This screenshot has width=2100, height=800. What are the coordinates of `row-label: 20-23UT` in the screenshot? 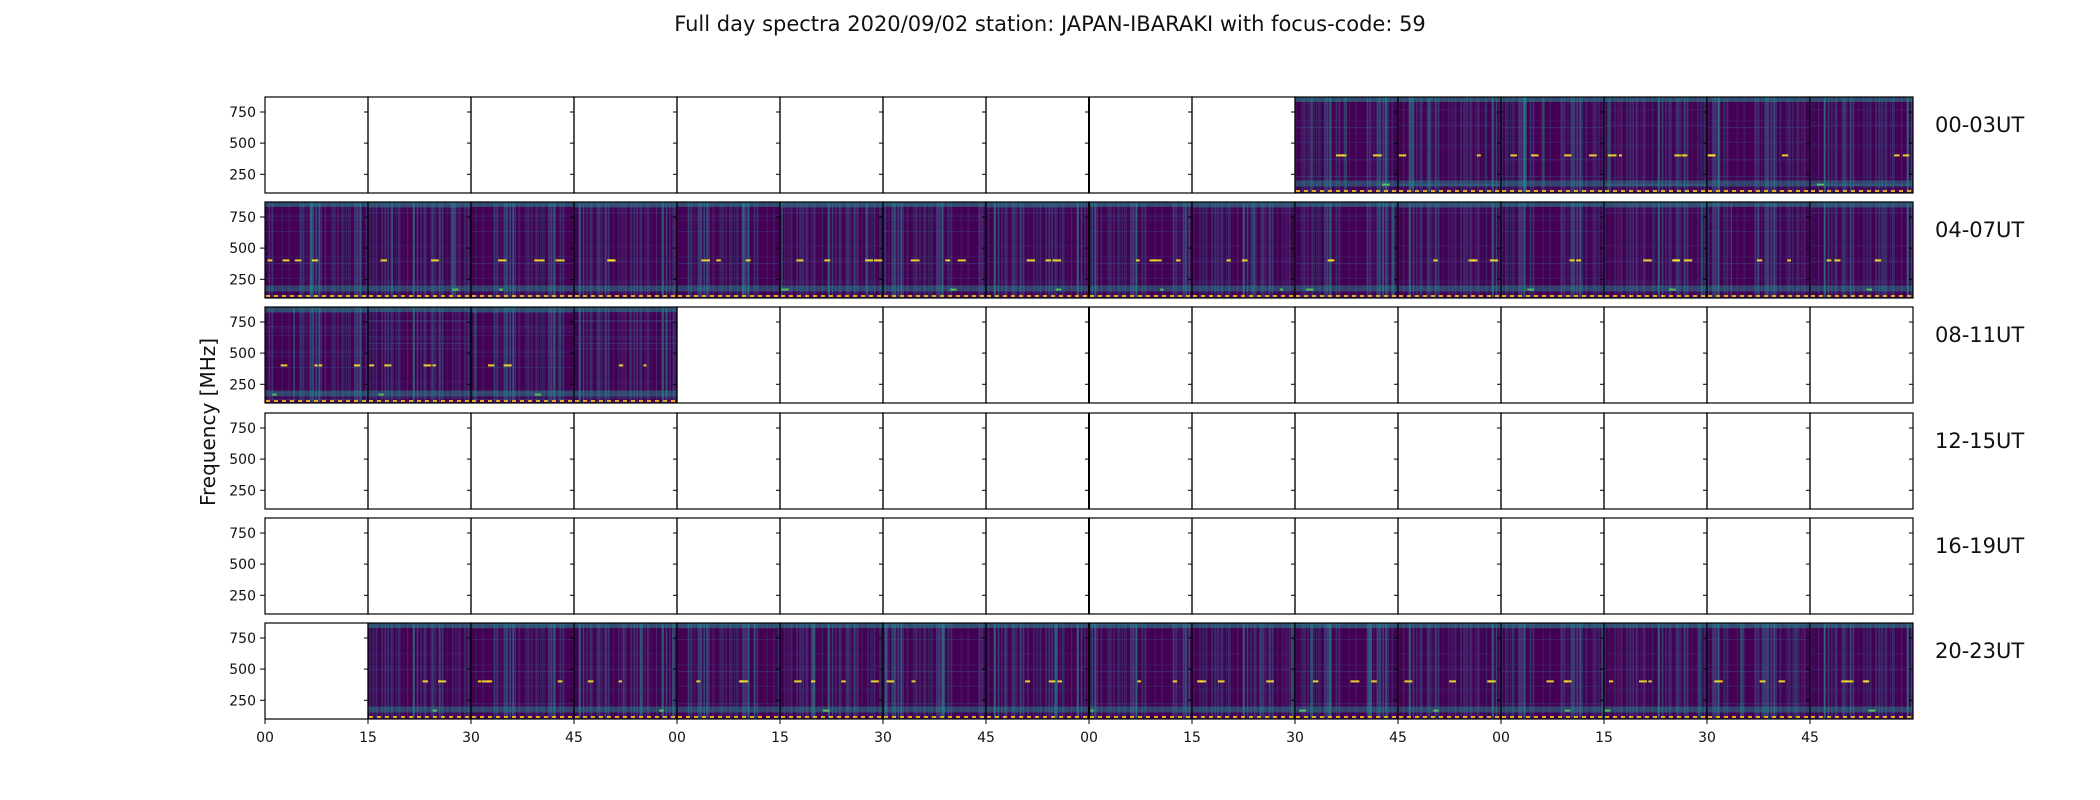 It's located at (1979, 651).